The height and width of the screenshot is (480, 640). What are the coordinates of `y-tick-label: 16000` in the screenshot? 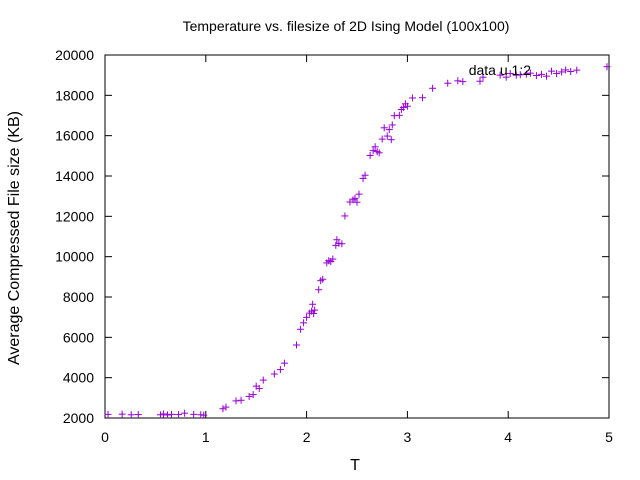 It's located at (74, 136).